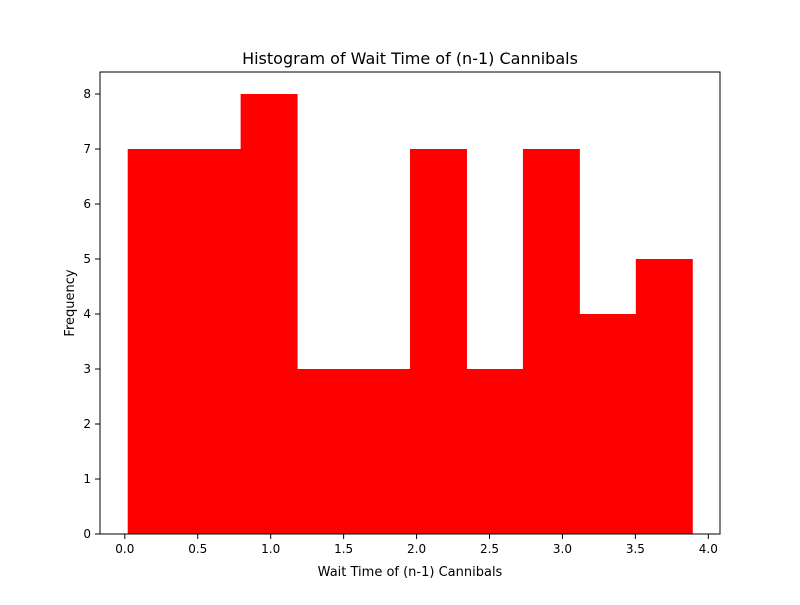 The width and height of the screenshot is (800, 605). I want to click on x-tick-label-4: 2.0, so click(416, 549).